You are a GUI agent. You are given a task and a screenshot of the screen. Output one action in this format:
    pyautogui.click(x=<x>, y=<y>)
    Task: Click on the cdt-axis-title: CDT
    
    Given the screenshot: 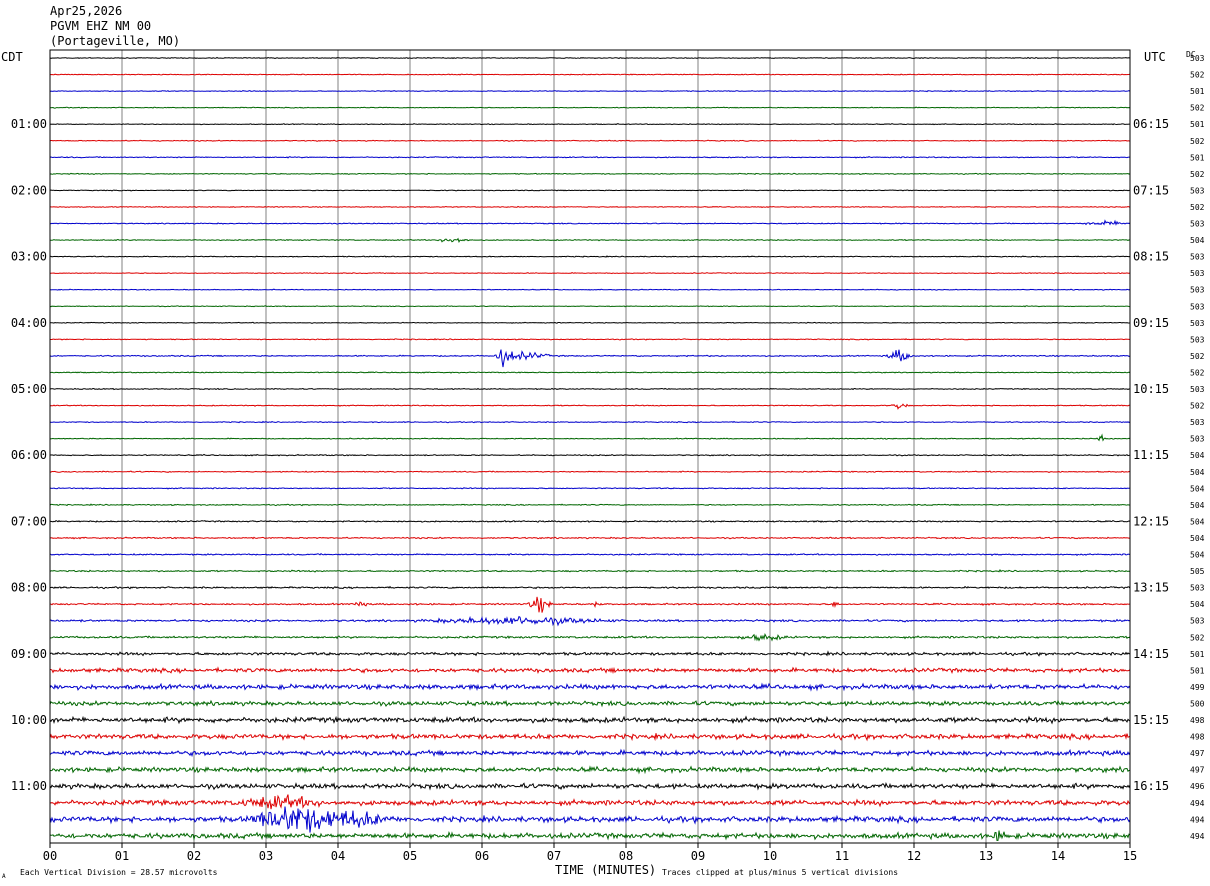 What is the action you would take?
    pyautogui.click(x=12, y=57)
    